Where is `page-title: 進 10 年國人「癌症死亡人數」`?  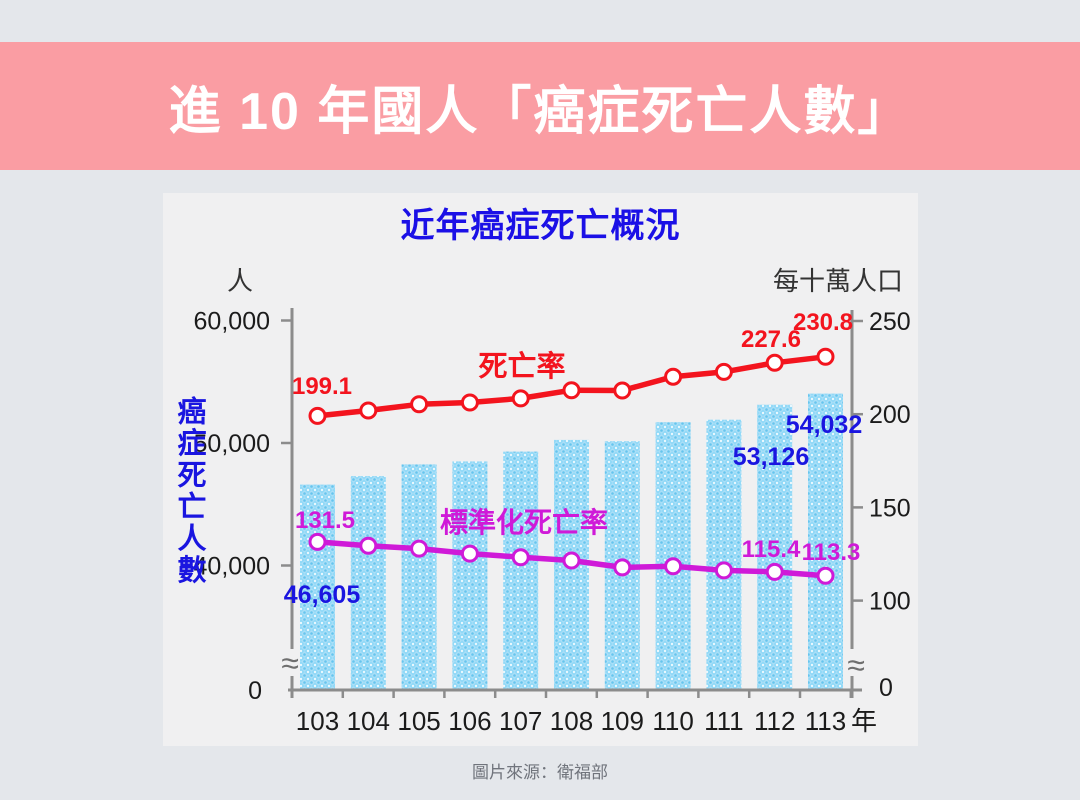
page-title: 進 10 年國人「癌症死亡人數」 is located at coordinates (540, 111).